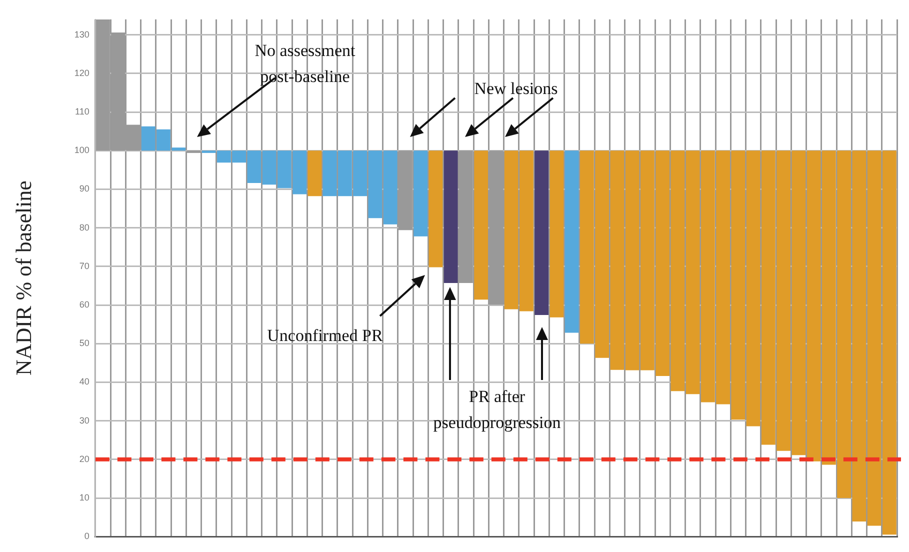 The image size is (909, 552). I want to click on y-tick-label: 130, so click(82, 34).